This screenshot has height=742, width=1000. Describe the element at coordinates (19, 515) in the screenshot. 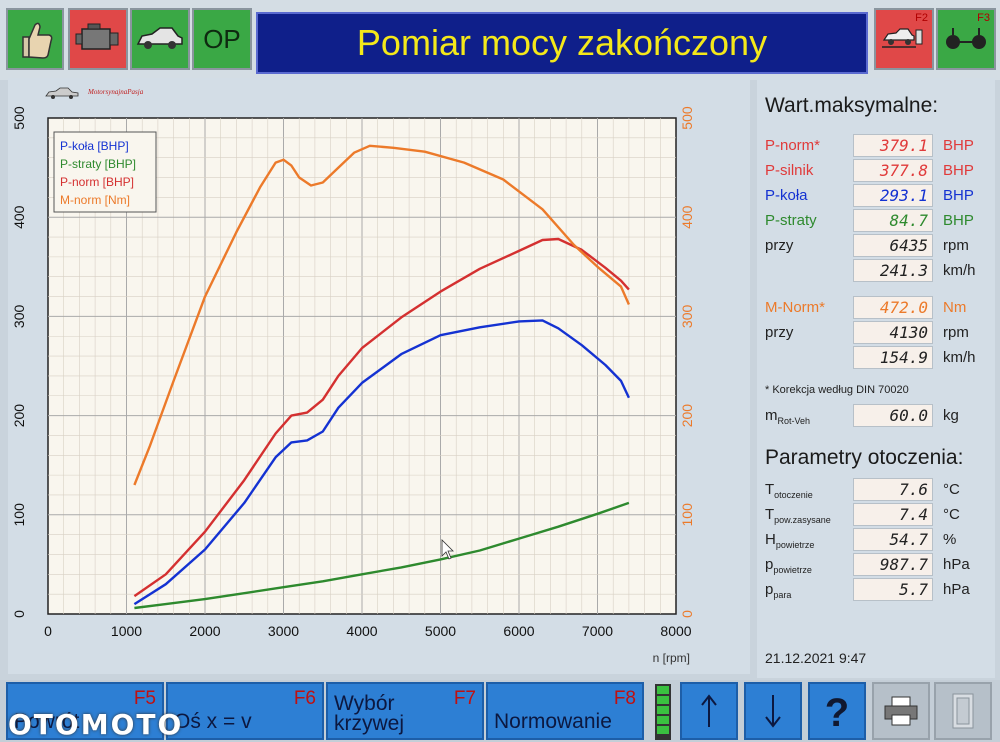

I see `y-tick-label-left: 100` at that location.